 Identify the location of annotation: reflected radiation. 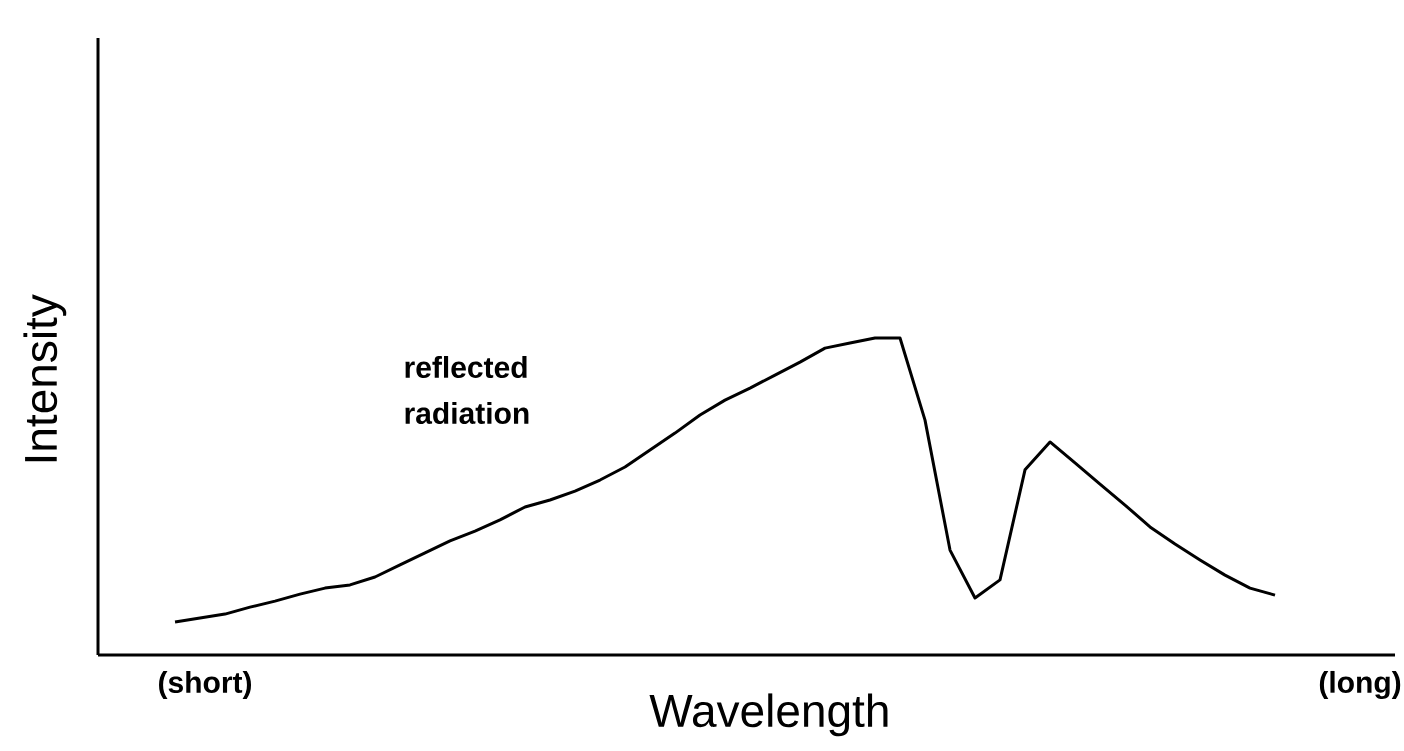
(467, 390).